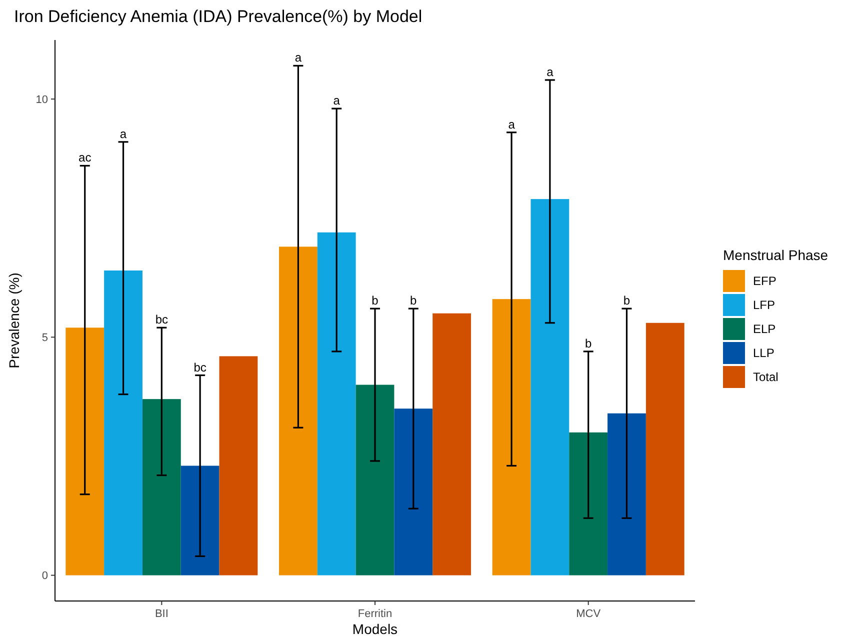 The height and width of the screenshot is (637, 845). Describe the element at coordinates (764, 281) in the screenshot. I see `legend-label: EFP` at that location.